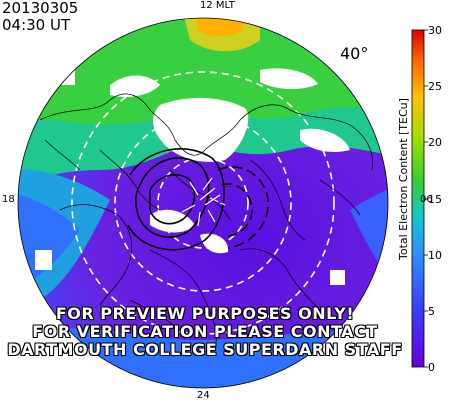 Image resolution: width=459 pixels, height=404 pixels. What do you see at coordinates (209, 193) in the screenshot?
I see `pole-markers` at bounding box center [209, 193].